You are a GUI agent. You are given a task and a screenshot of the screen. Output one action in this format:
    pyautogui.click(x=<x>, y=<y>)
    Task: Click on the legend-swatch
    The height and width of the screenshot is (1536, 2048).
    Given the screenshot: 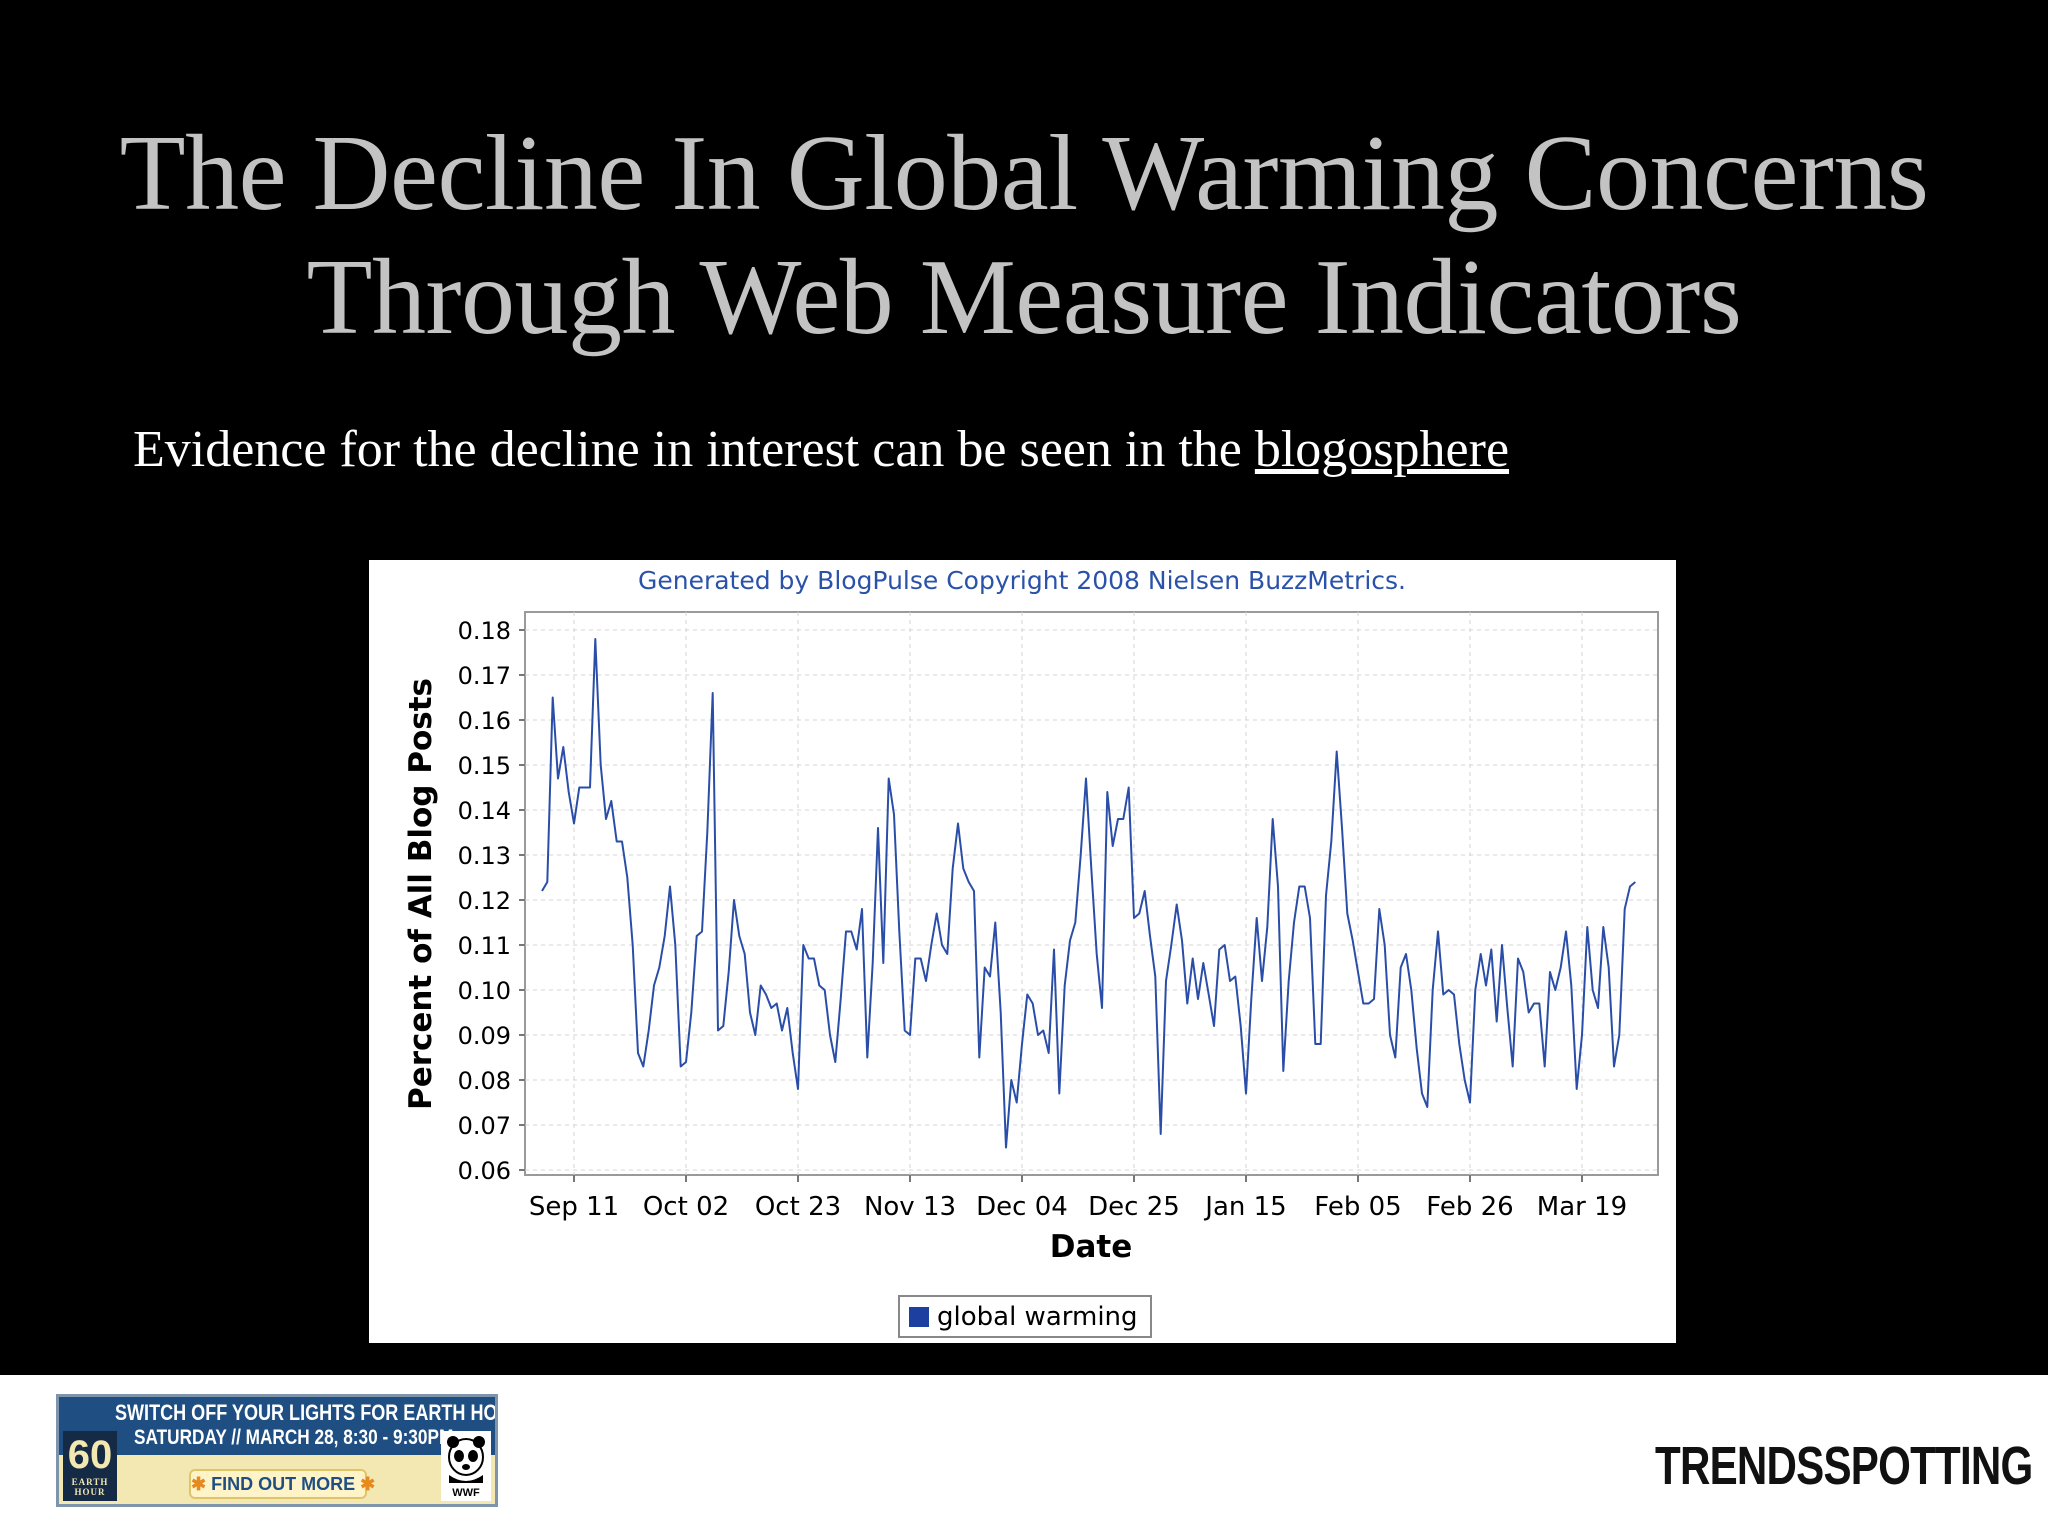 What is the action you would take?
    pyautogui.click(x=919, y=1317)
    